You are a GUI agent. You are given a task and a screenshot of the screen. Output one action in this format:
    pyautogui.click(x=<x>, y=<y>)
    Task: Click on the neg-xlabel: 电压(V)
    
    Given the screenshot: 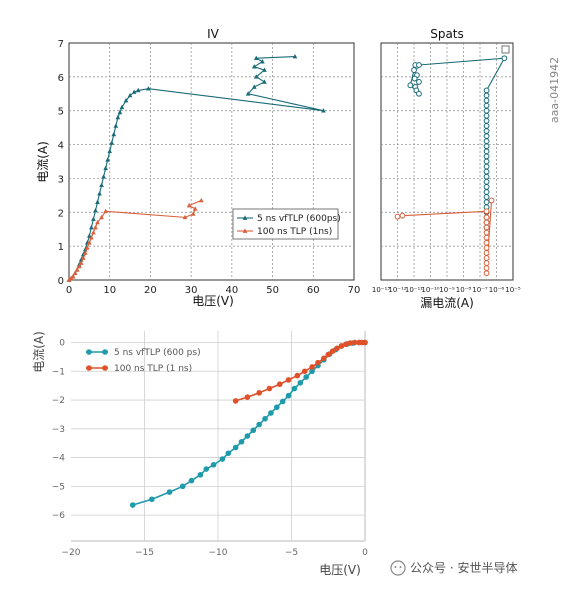 What is the action you would take?
    pyautogui.click(x=340, y=570)
    